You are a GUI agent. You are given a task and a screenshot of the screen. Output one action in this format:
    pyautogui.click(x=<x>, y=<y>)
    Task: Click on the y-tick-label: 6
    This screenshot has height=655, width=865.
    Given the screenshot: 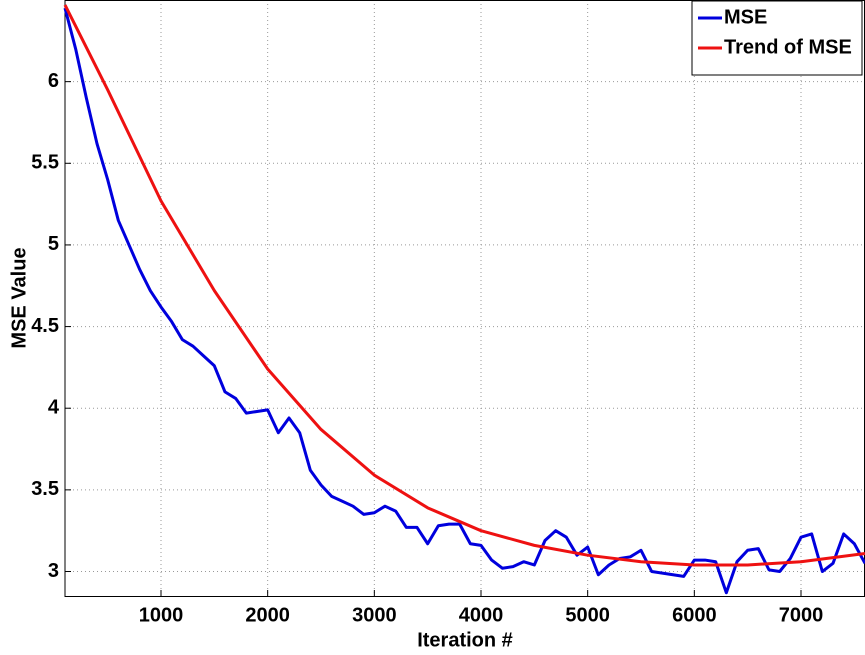 What is the action you would take?
    pyautogui.click(x=53, y=81)
    